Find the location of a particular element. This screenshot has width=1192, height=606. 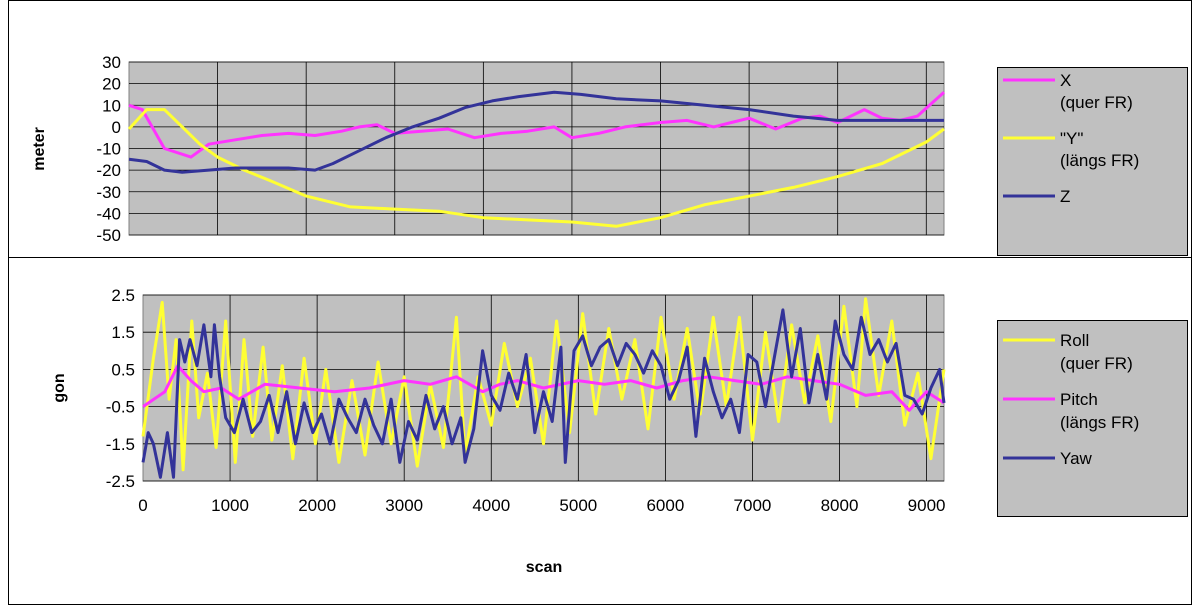

position-legend-label-2: Z is located at coordinates (1065, 196).